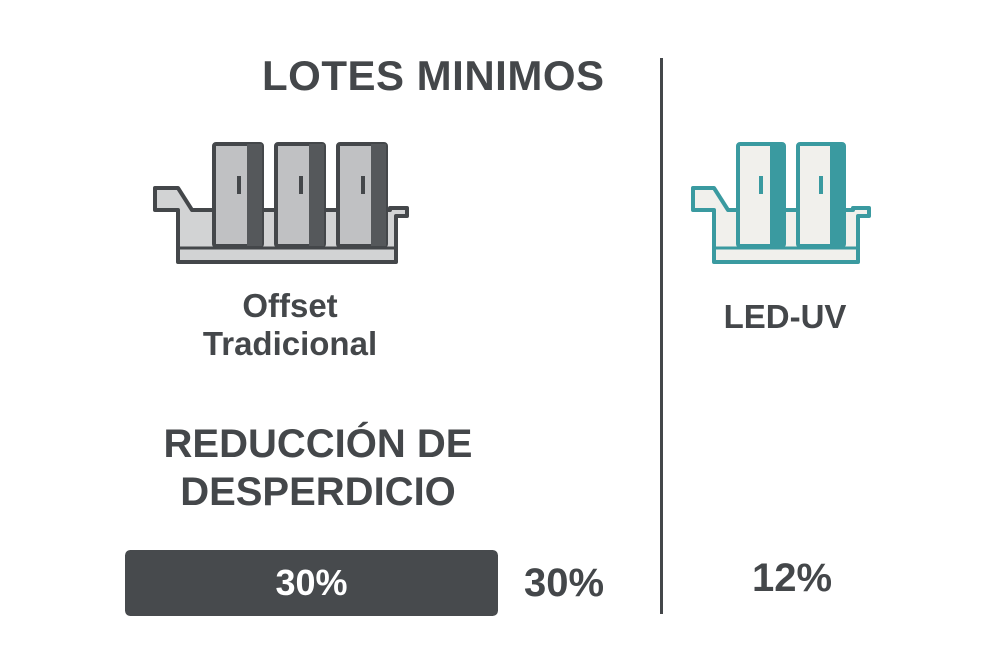 This screenshot has height=667, width=1000. Describe the element at coordinates (318, 468) in the screenshot. I see `waste-reduction-heading: REDUCCIÓN DE DESPERDICIO` at that location.